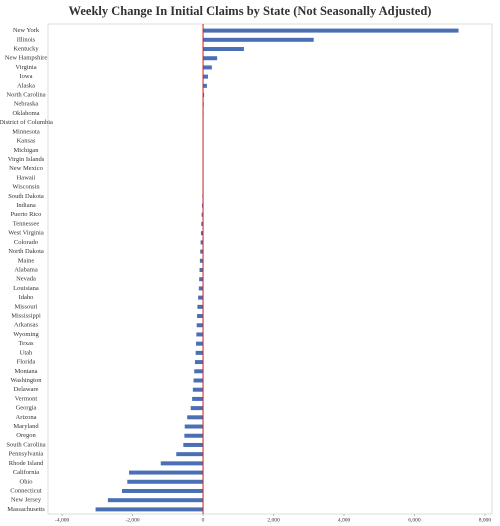 The height and width of the screenshot is (526, 500). I want to click on y-tick-label: South Dakota, so click(26, 196).